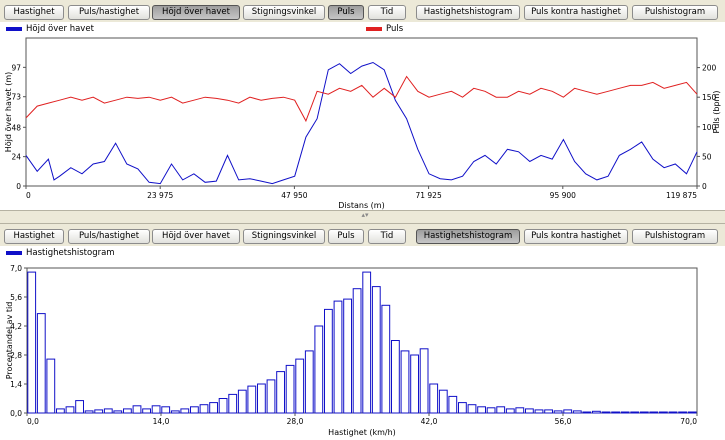  Describe the element at coordinates (709, 68) in the screenshot. I see `y2-tick-label: 200` at that location.